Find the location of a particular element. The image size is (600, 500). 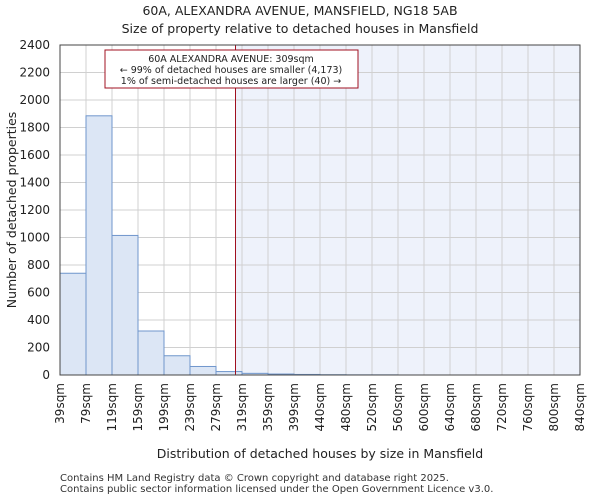

y-tick-label: 1400 is located at coordinates (34, 183).